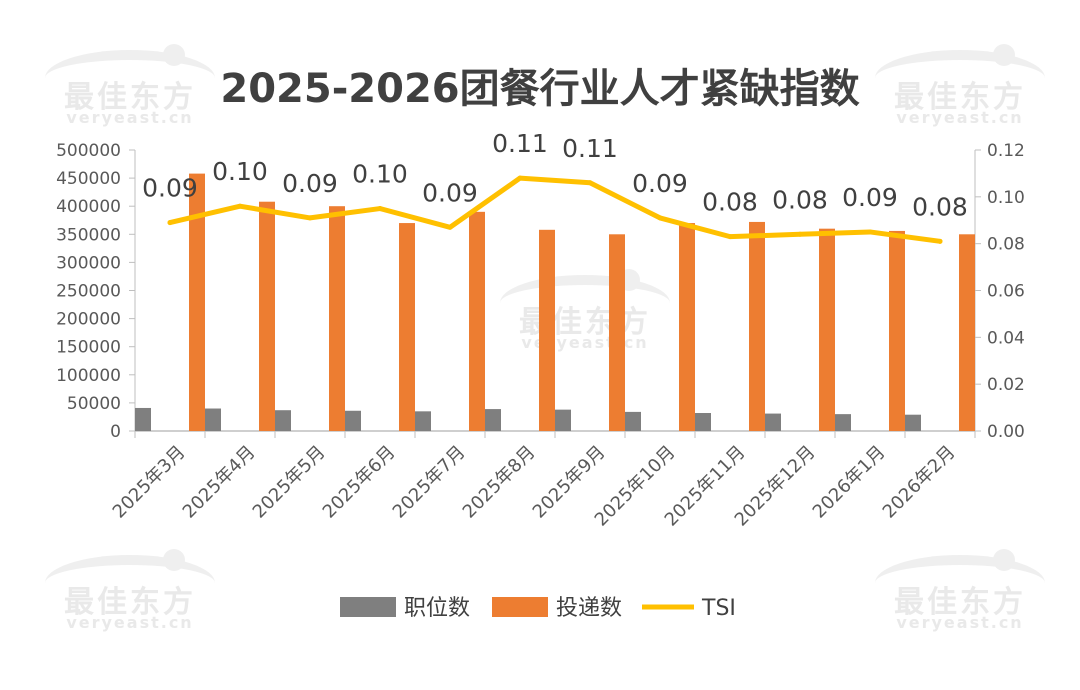 The width and height of the screenshot is (1080, 690). Describe the element at coordinates (115, 432) in the screenshot. I see `y-left-tick-label: 0` at that location.